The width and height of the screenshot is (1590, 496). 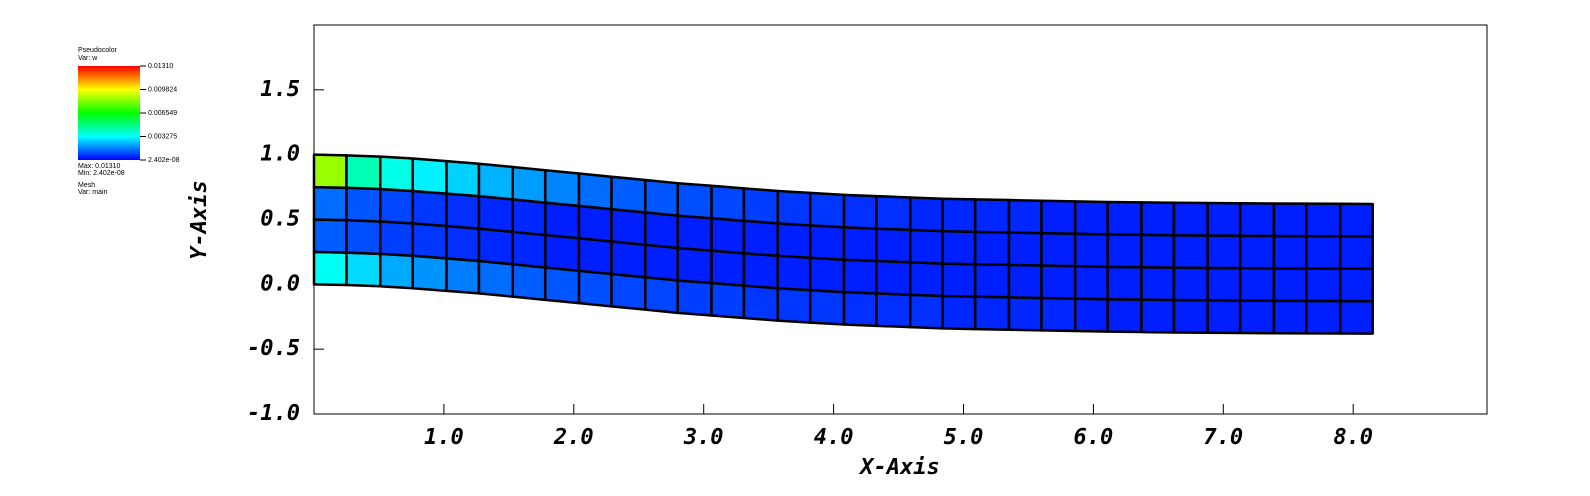 I want to click on x-tick-label: 6.0, so click(x=1094, y=437).